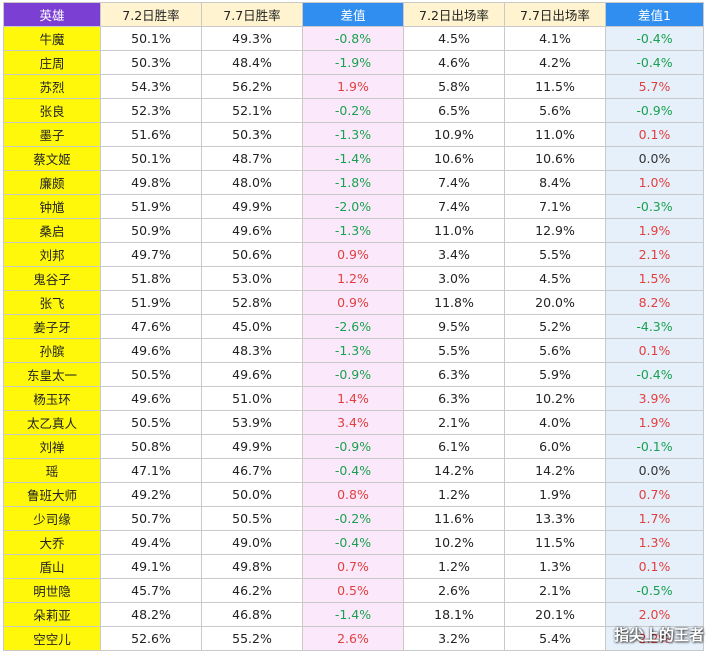  Describe the element at coordinates (353, 494) in the screenshot. I see `winrate-diff-cell: 0.8%` at that location.